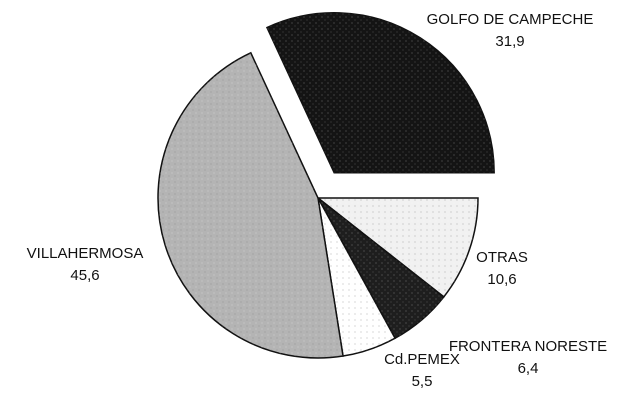 This screenshot has height=401, width=642. Describe the element at coordinates (510, 19) in the screenshot. I see `slice-label: GOLFO DE CAMPECHE` at that location.